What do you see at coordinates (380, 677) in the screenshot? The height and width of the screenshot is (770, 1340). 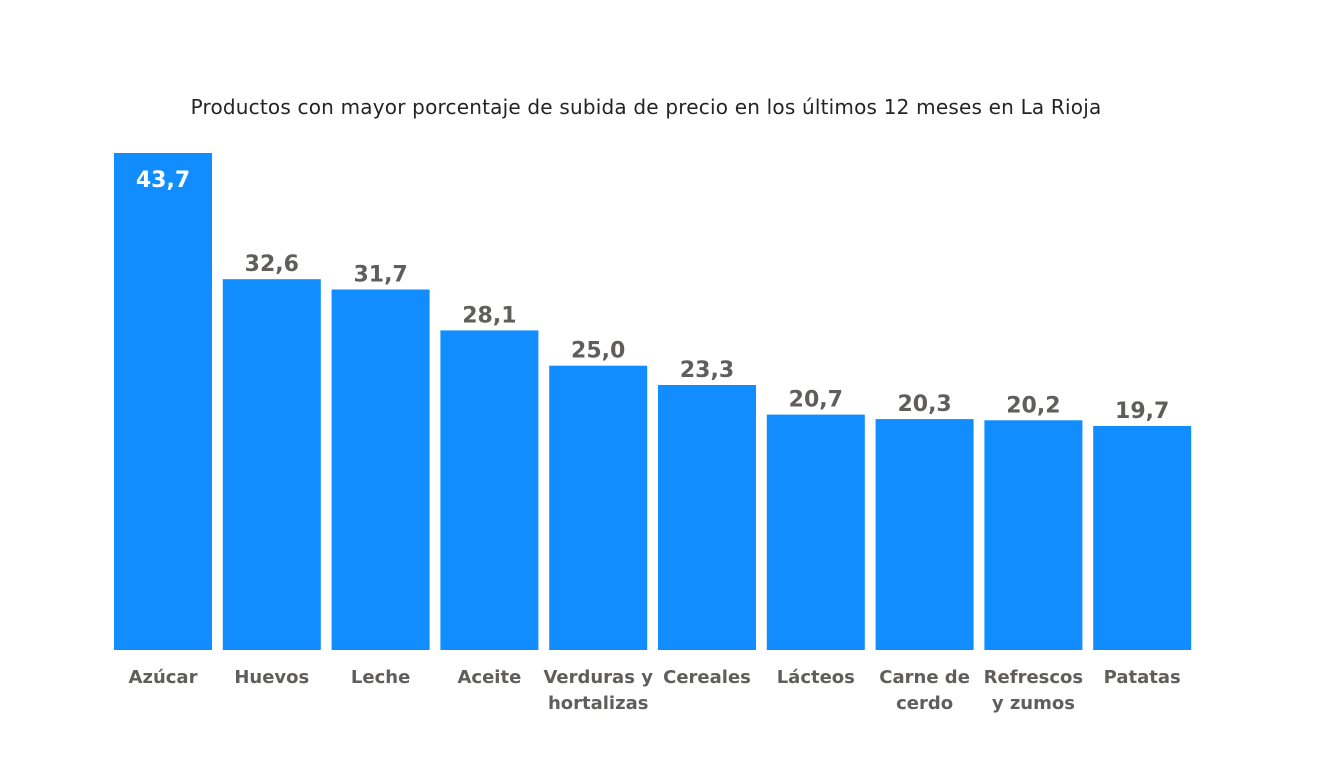 I see `category-label-2: Leche` at bounding box center [380, 677].